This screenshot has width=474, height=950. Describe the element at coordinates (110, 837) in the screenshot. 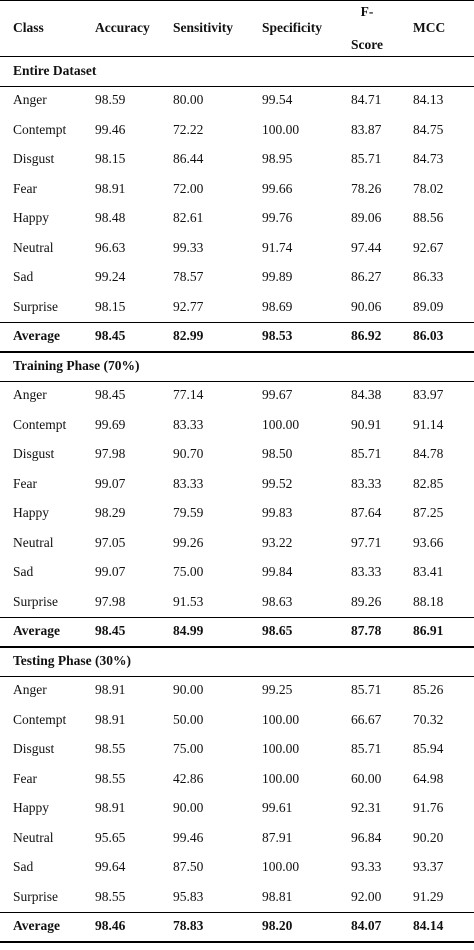

I see `cell-accuracy: 95.65` at that location.